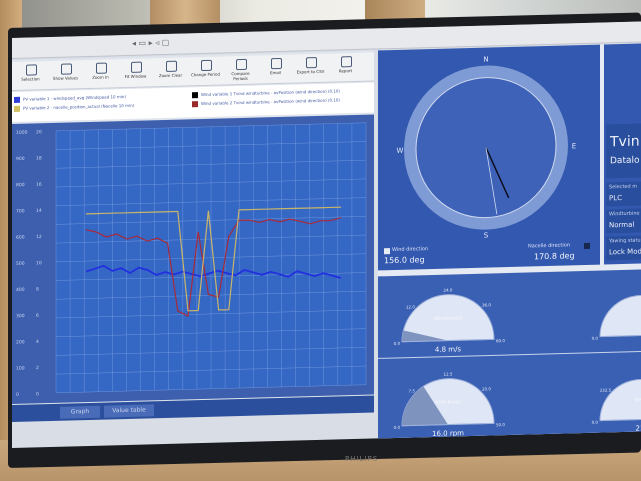 The height and width of the screenshot is (481, 641). Describe the element at coordinates (624, 214) in the screenshot. I see `info-row-label: Windturbine` at that location.